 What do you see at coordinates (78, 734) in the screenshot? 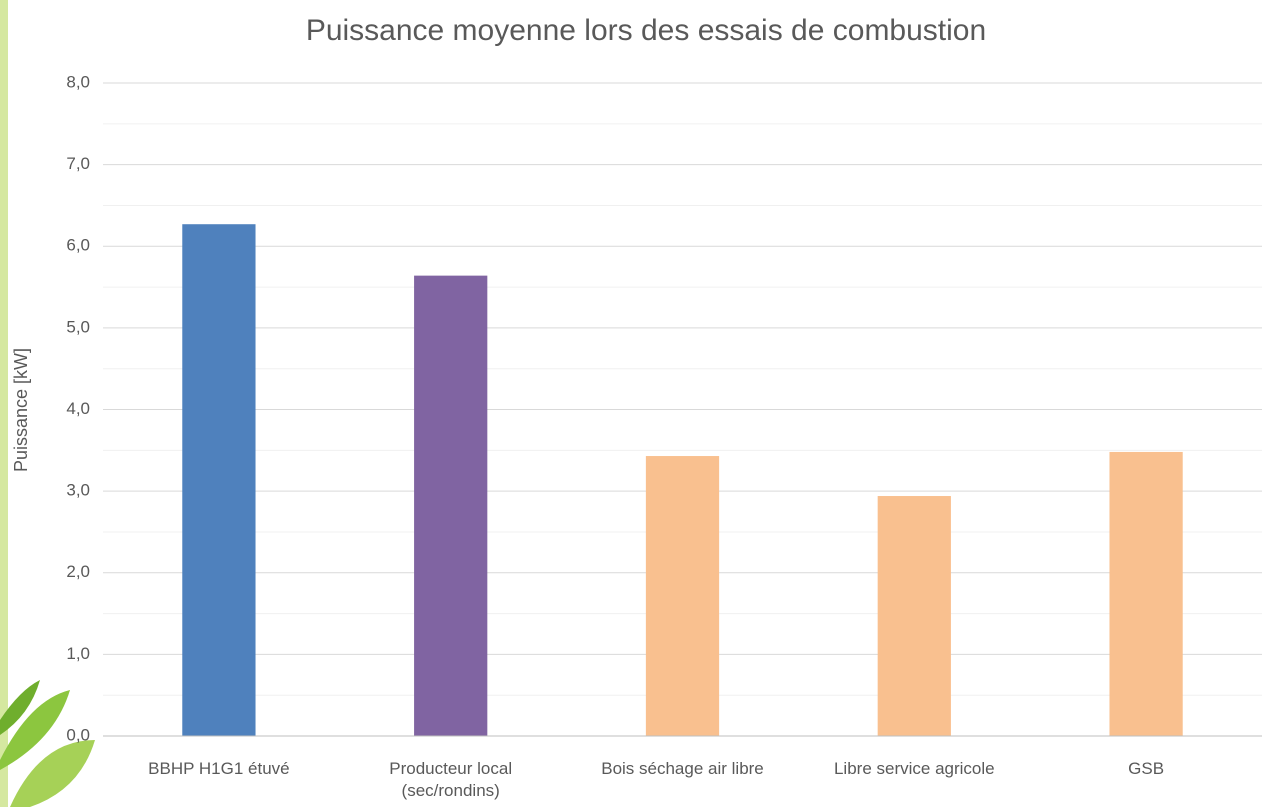
I see `y-tick-label: 0,0` at bounding box center [78, 734].